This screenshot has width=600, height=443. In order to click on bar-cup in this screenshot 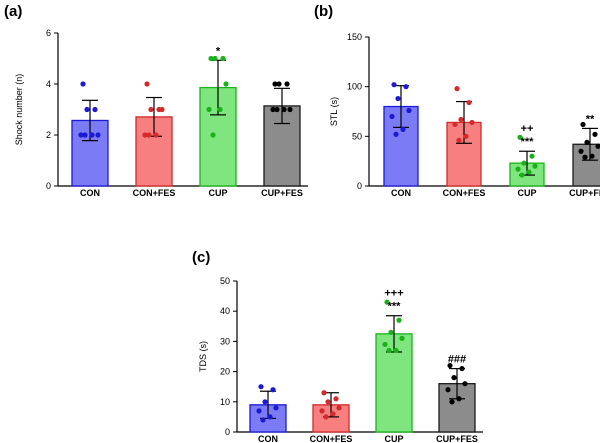, I will do `click(394, 383)`.